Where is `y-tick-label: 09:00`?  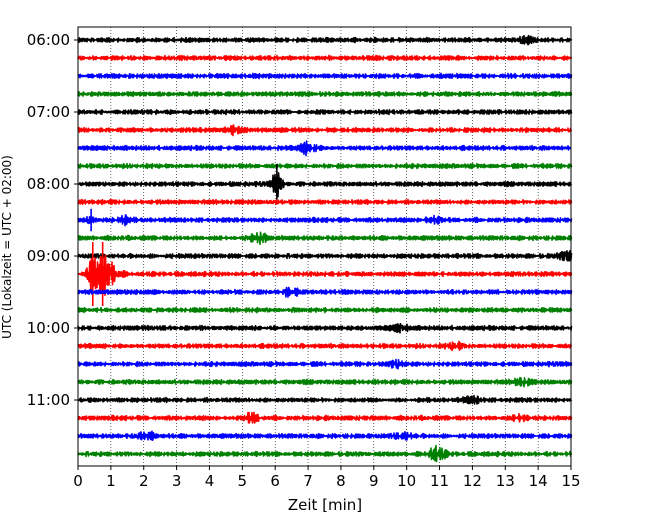
y-tick-label: 09:00 is located at coordinates (48, 256).